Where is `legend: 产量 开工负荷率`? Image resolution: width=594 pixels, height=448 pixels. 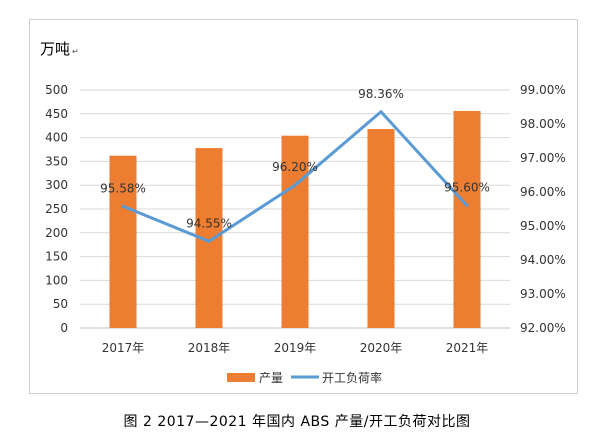
legend: 产量 开工负荷率 is located at coordinates (304, 377).